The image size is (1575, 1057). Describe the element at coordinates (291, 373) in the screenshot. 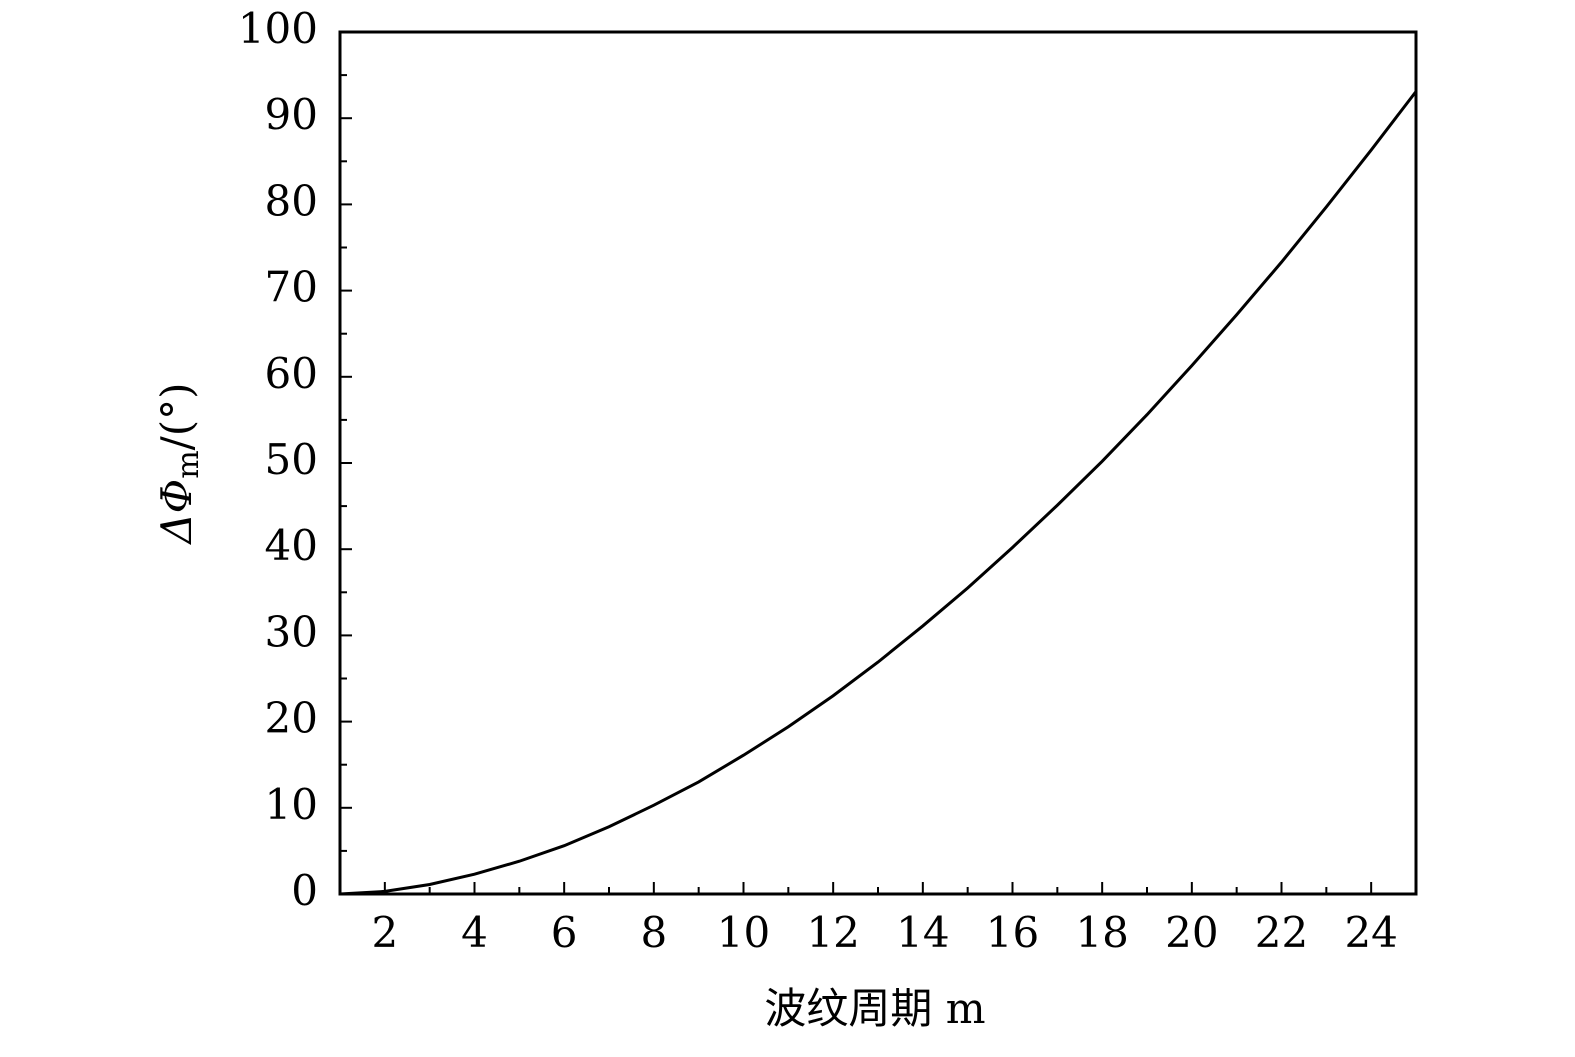

I see `y-tick-label: 60` at that location.